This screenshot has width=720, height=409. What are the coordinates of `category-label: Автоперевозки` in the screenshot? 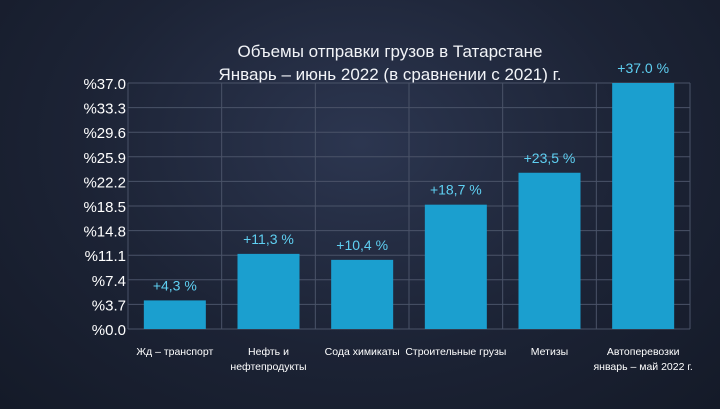 It's located at (643, 352).